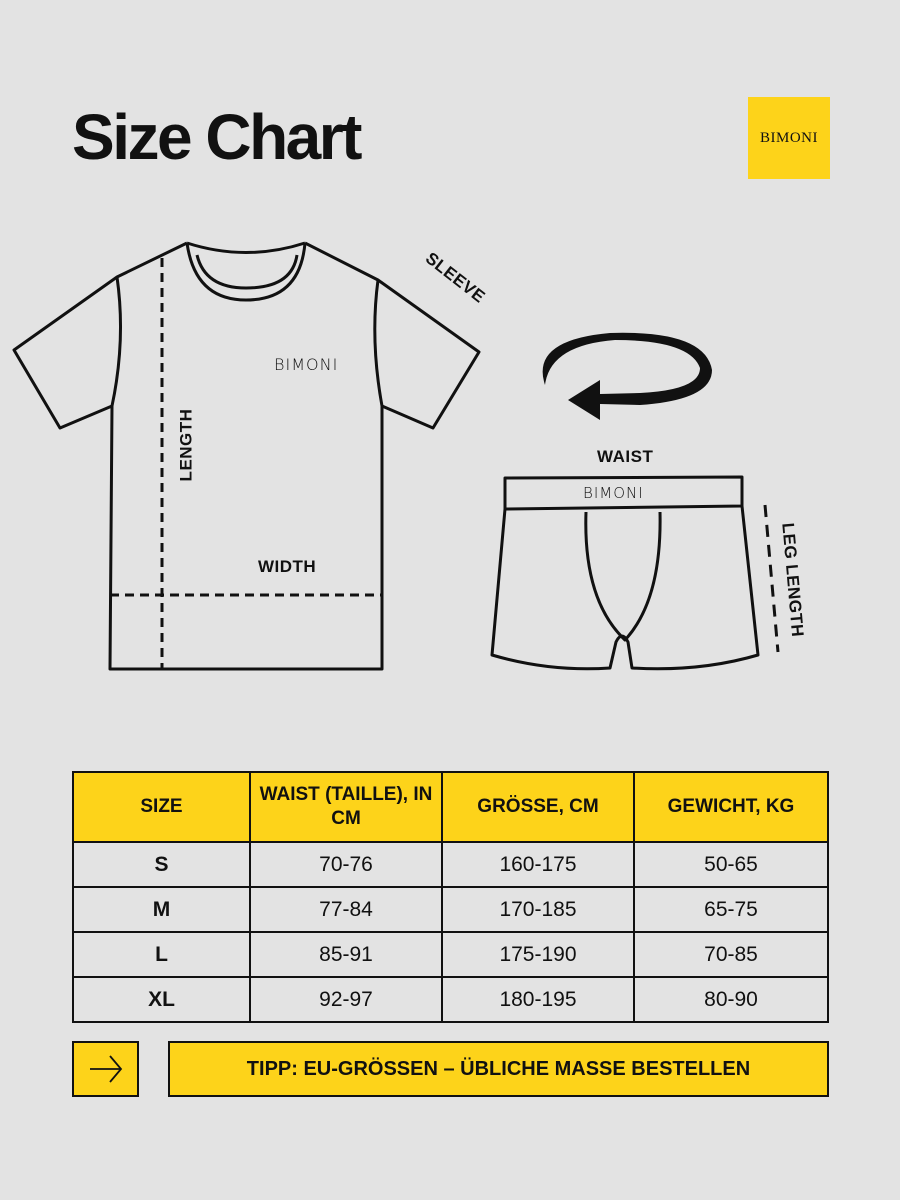  I want to click on weight-cell: 50-65, so click(731, 864).